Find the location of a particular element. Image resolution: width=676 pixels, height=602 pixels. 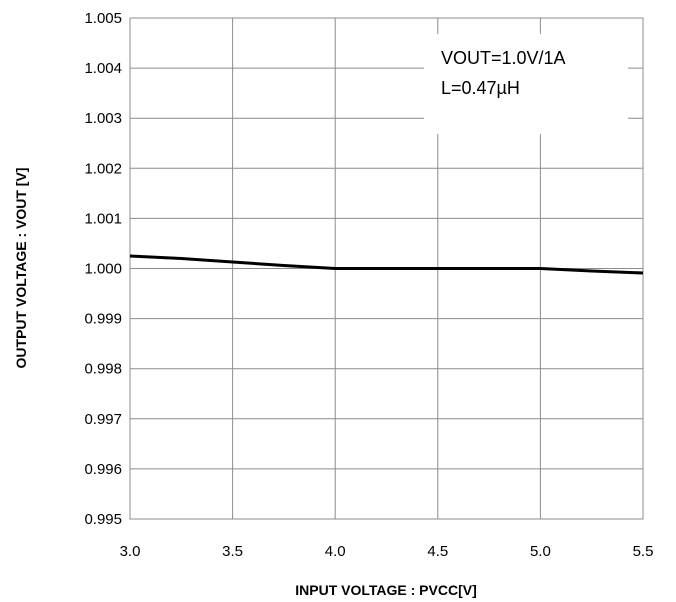

x-tick-label: 4.0 is located at coordinates (335, 551).